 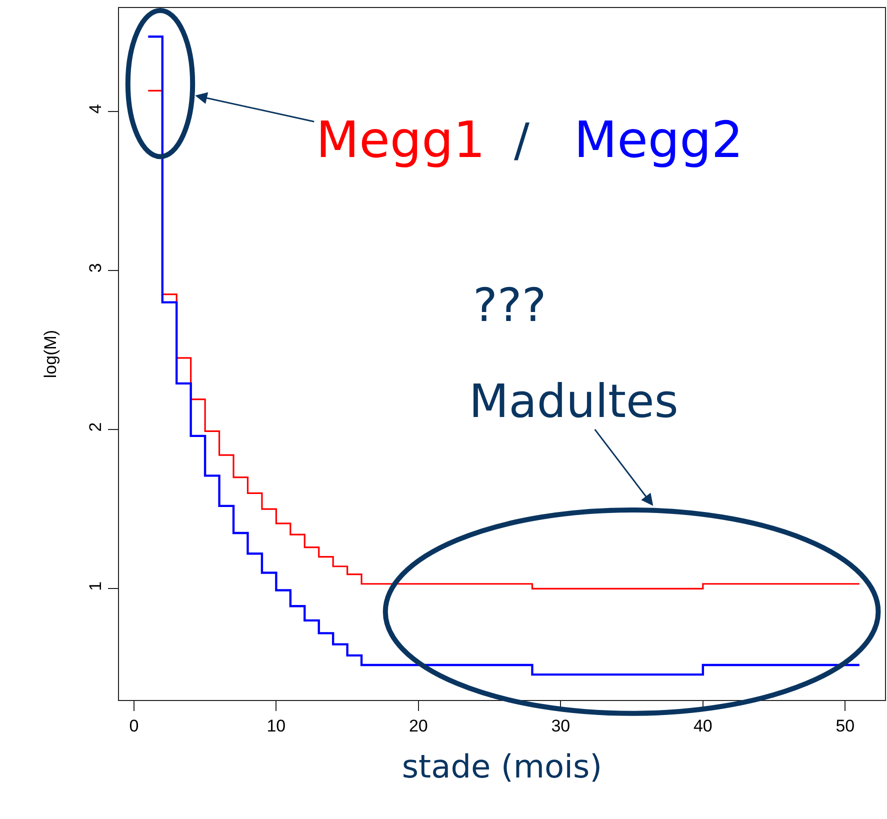 I want to click on x-tick-label: 30, so click(x=560, y=726).